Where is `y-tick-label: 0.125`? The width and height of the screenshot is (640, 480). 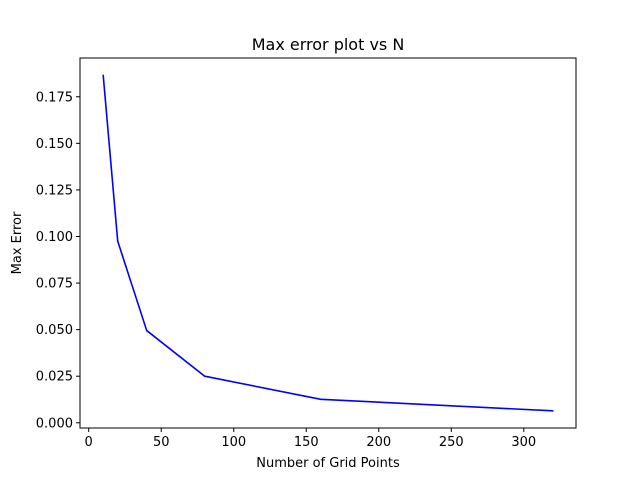 y-tick-label: 0.125 is located at coordinates (54, 190).